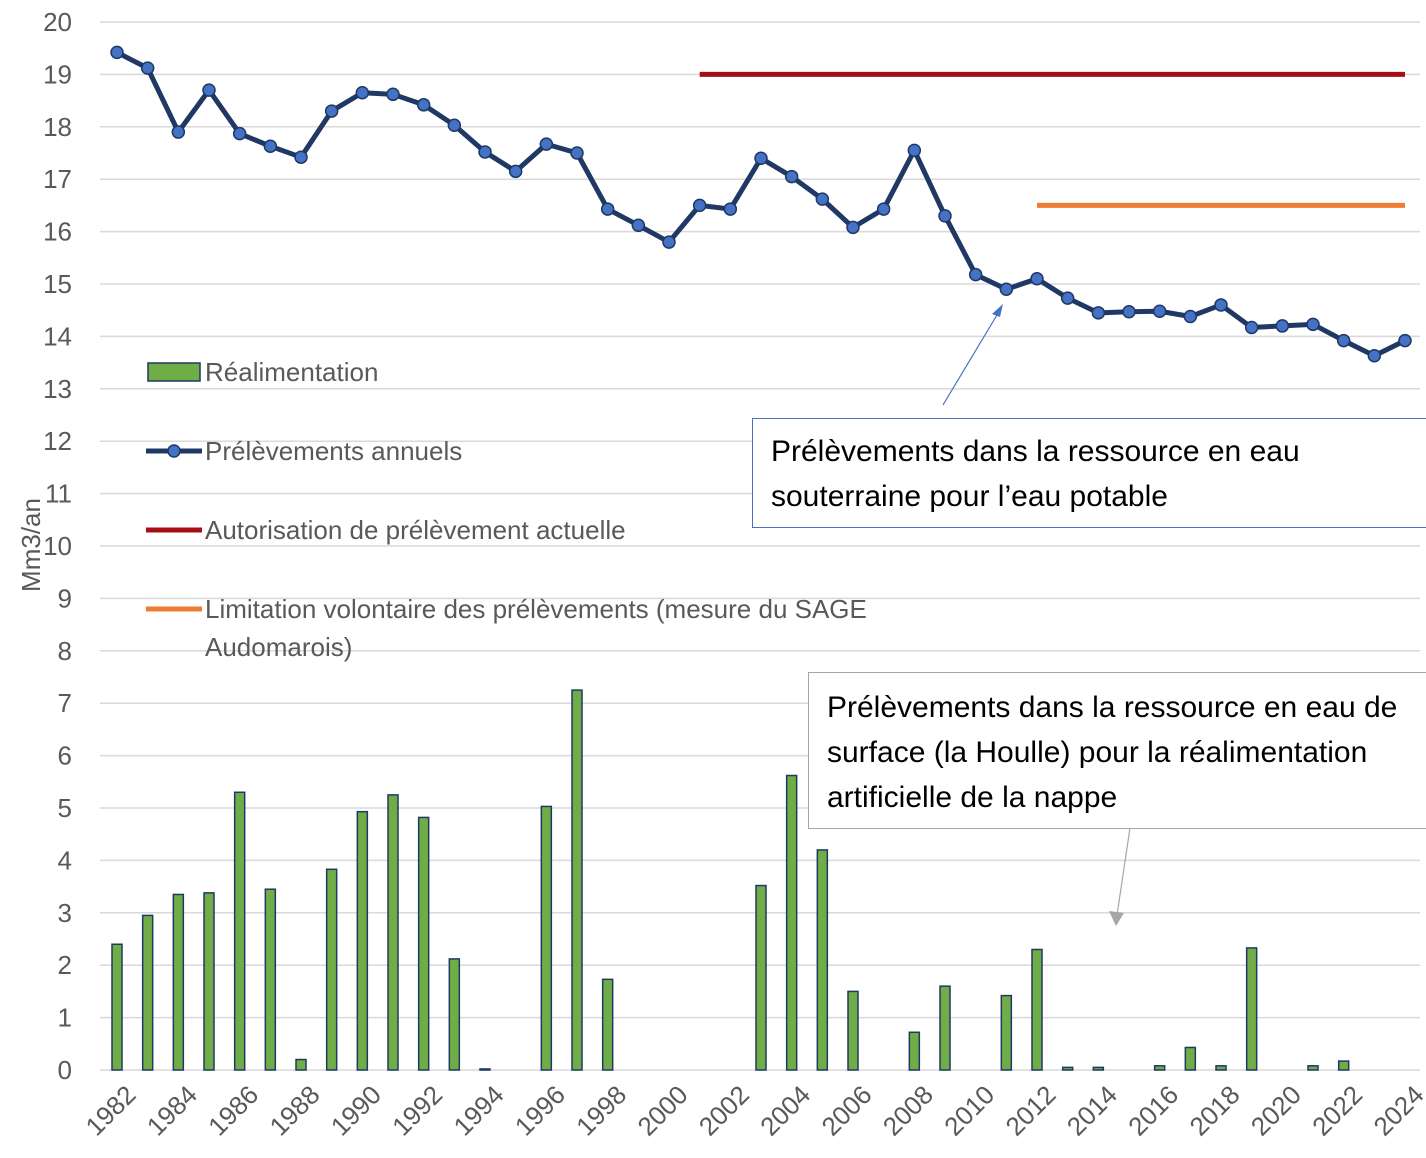  Describe the element at coordinates (1214, 1110) in the screenshot. I see `x-tick-label: 2018` at that location.